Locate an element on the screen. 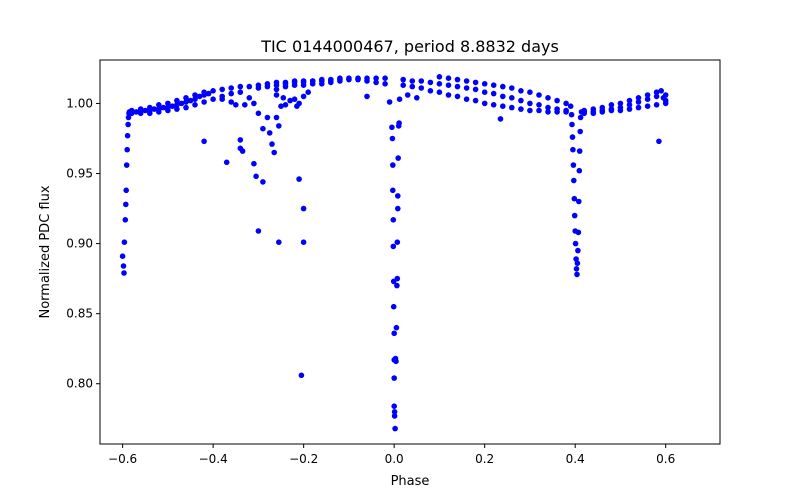 This screenshot has width=800, height=504. chart-title: TIC 0144000467, period 8.8832 days is located at coordinates (409, 46).